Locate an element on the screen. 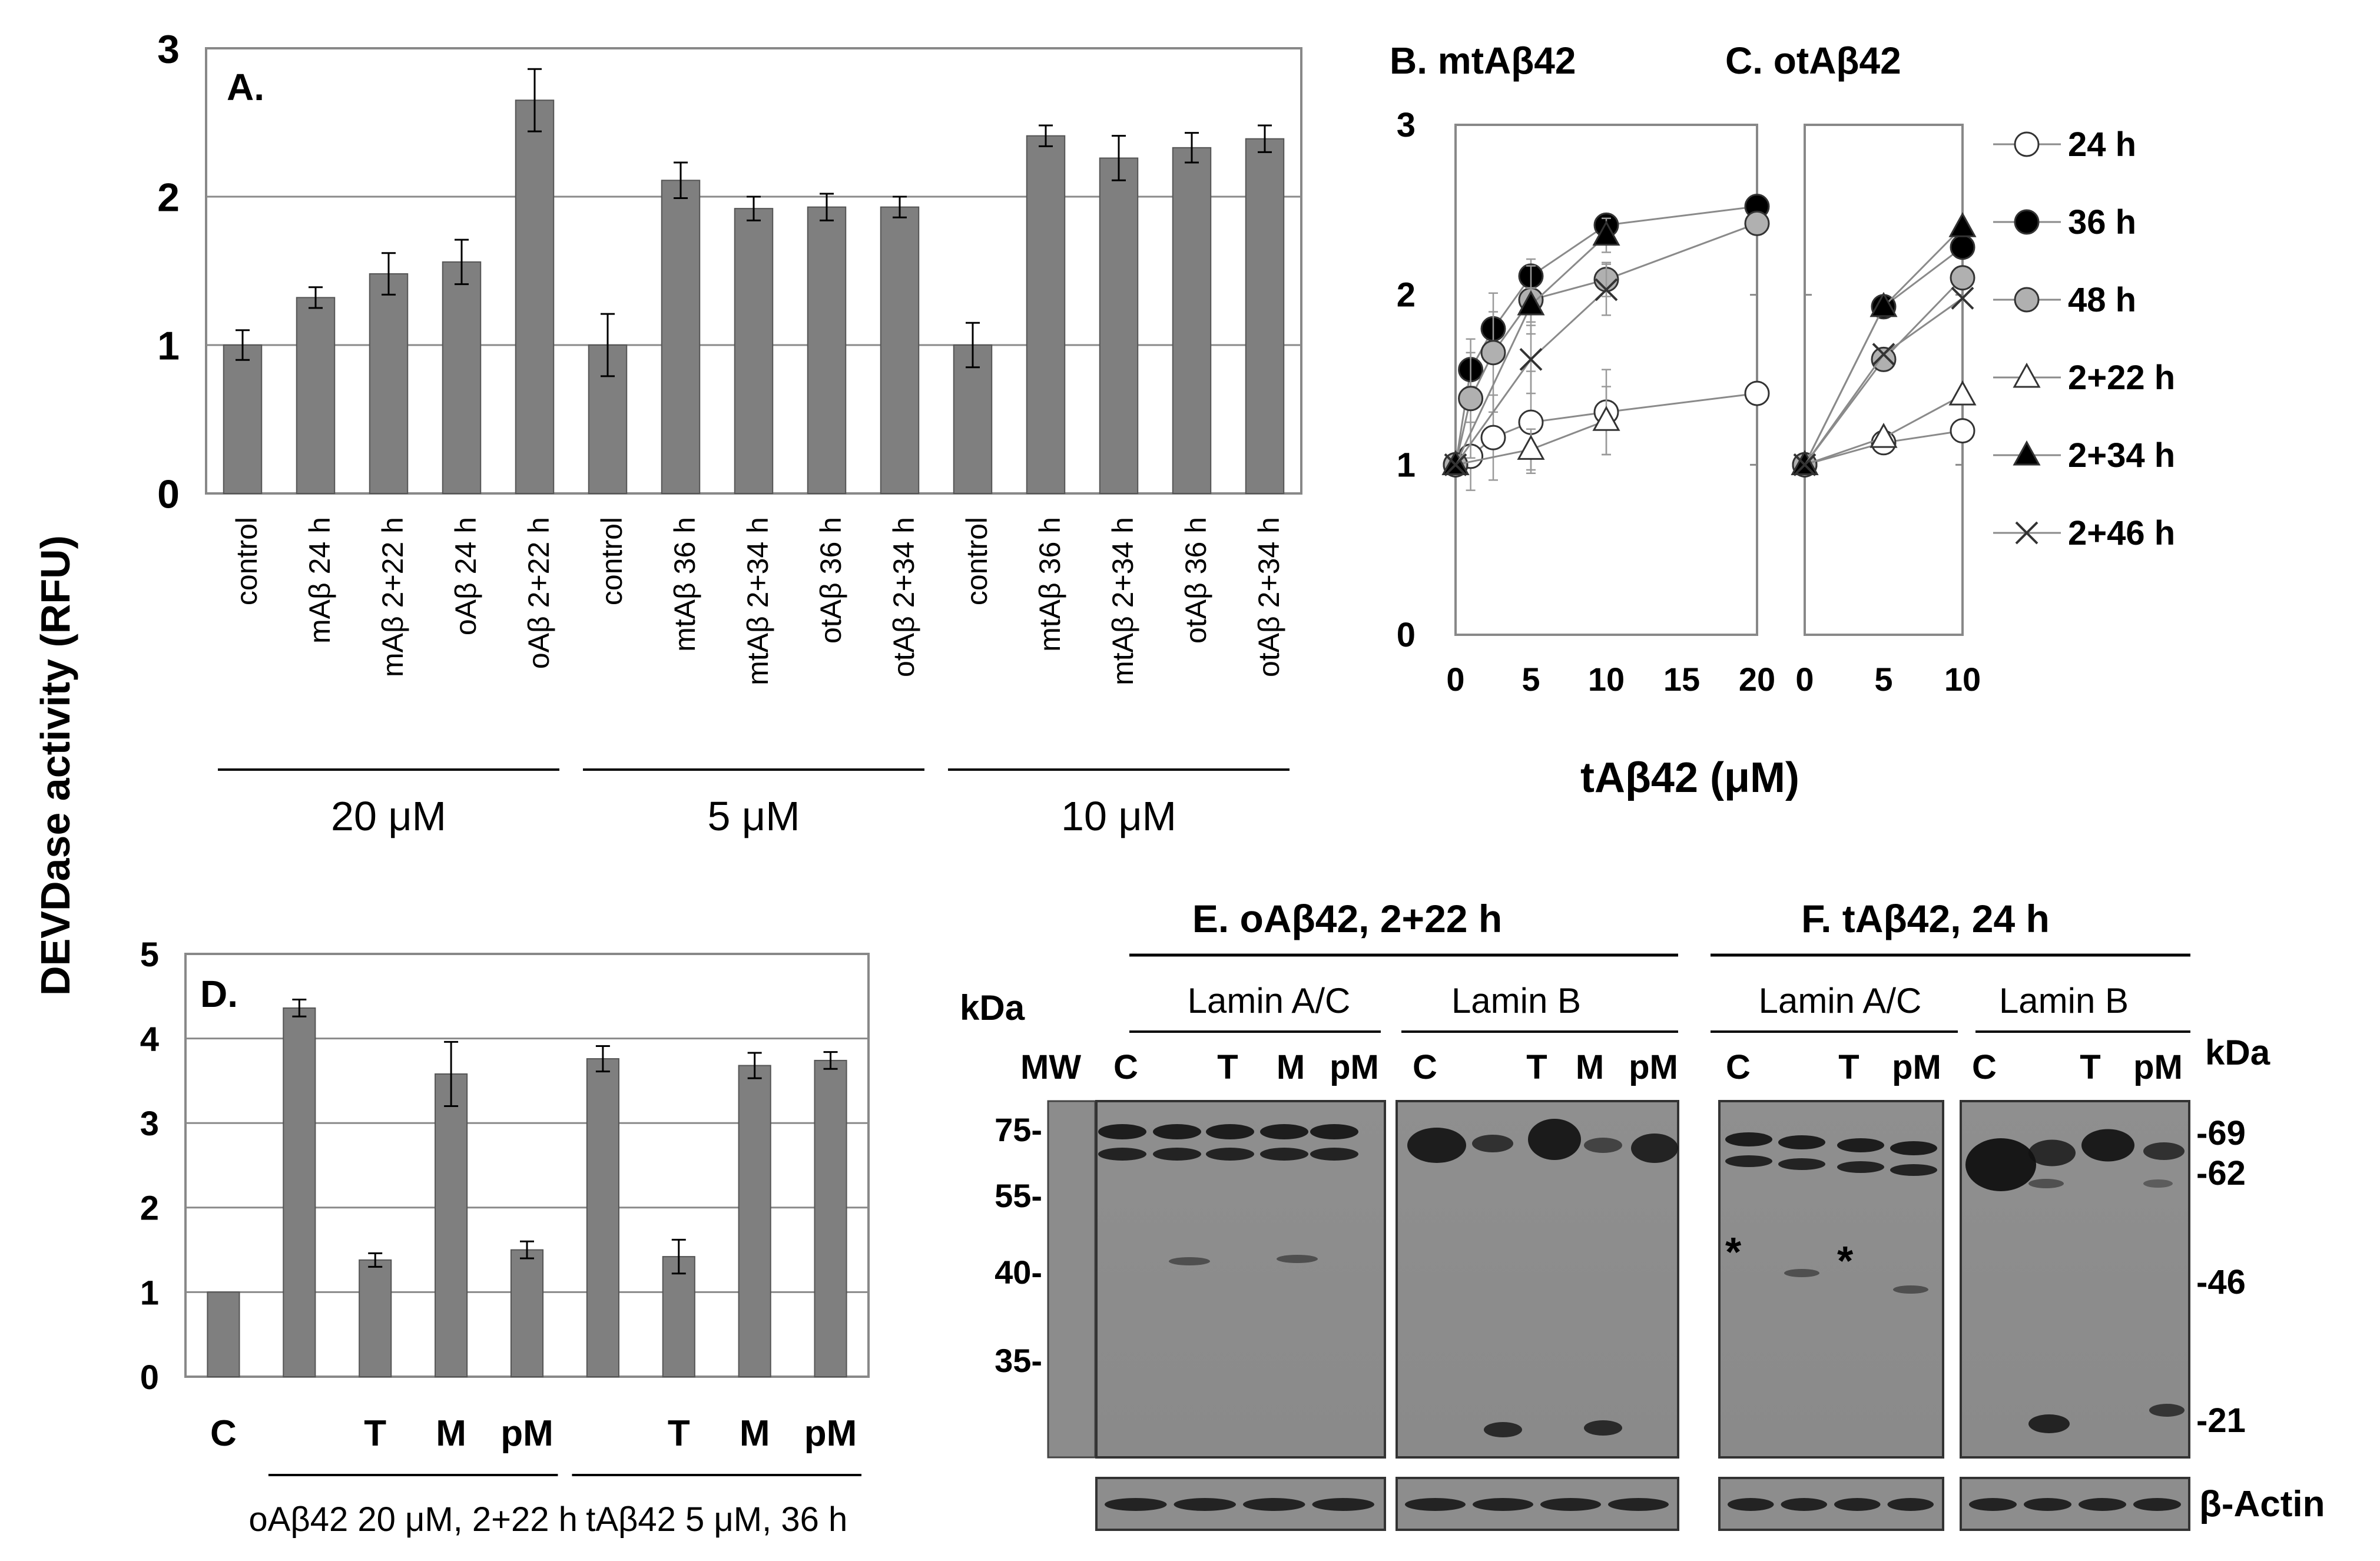 This screenshot has width=2380, height=1561. group-label: oAβ42 20 μM, 2+22 h is located at coordinates (413, 1519).